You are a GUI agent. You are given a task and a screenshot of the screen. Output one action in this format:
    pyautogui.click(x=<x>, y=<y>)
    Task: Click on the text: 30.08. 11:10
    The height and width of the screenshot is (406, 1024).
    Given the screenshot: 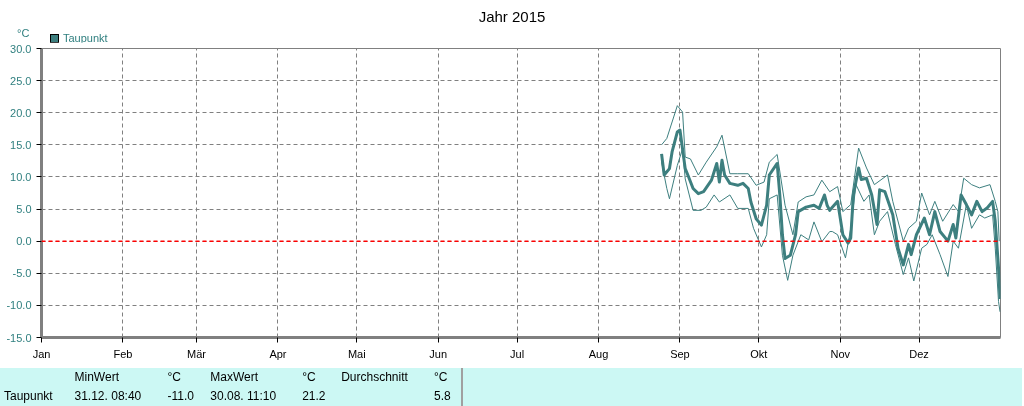 What is the action you would take?
    pyautogui.click(x=243, y=397)
    